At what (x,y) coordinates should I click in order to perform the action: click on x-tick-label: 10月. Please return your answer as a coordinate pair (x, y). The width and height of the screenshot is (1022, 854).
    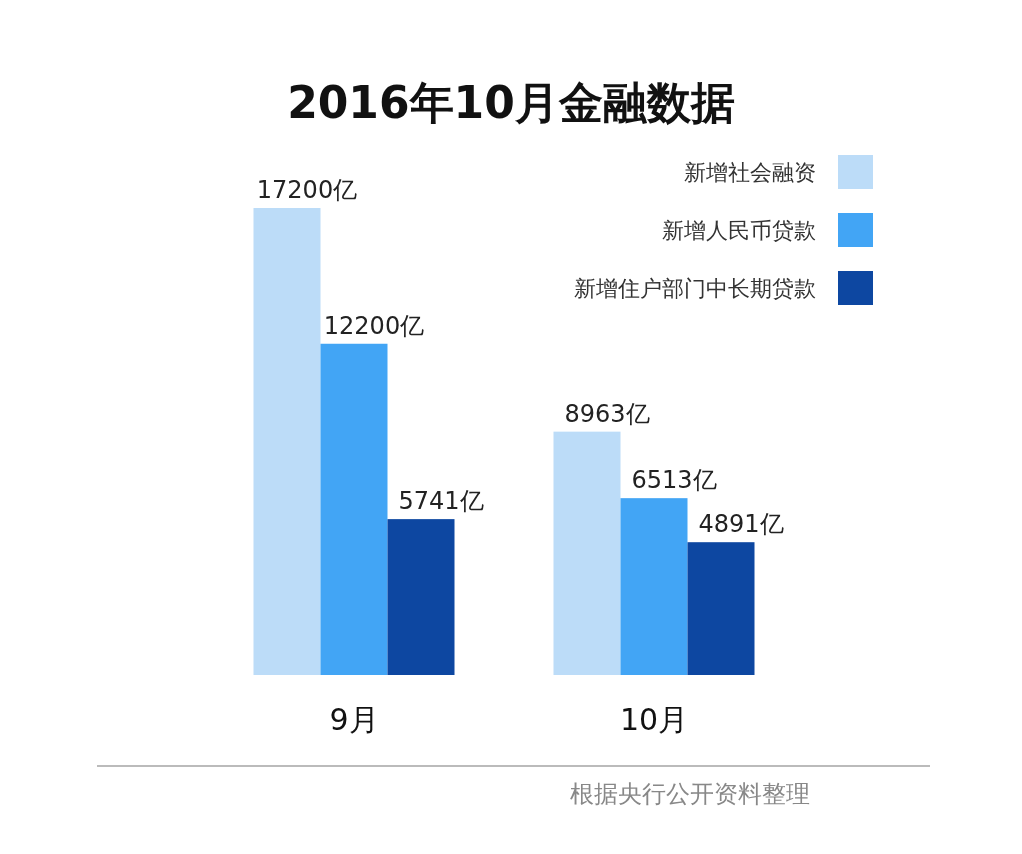
    Looking at the image, I should click on (654, 719).